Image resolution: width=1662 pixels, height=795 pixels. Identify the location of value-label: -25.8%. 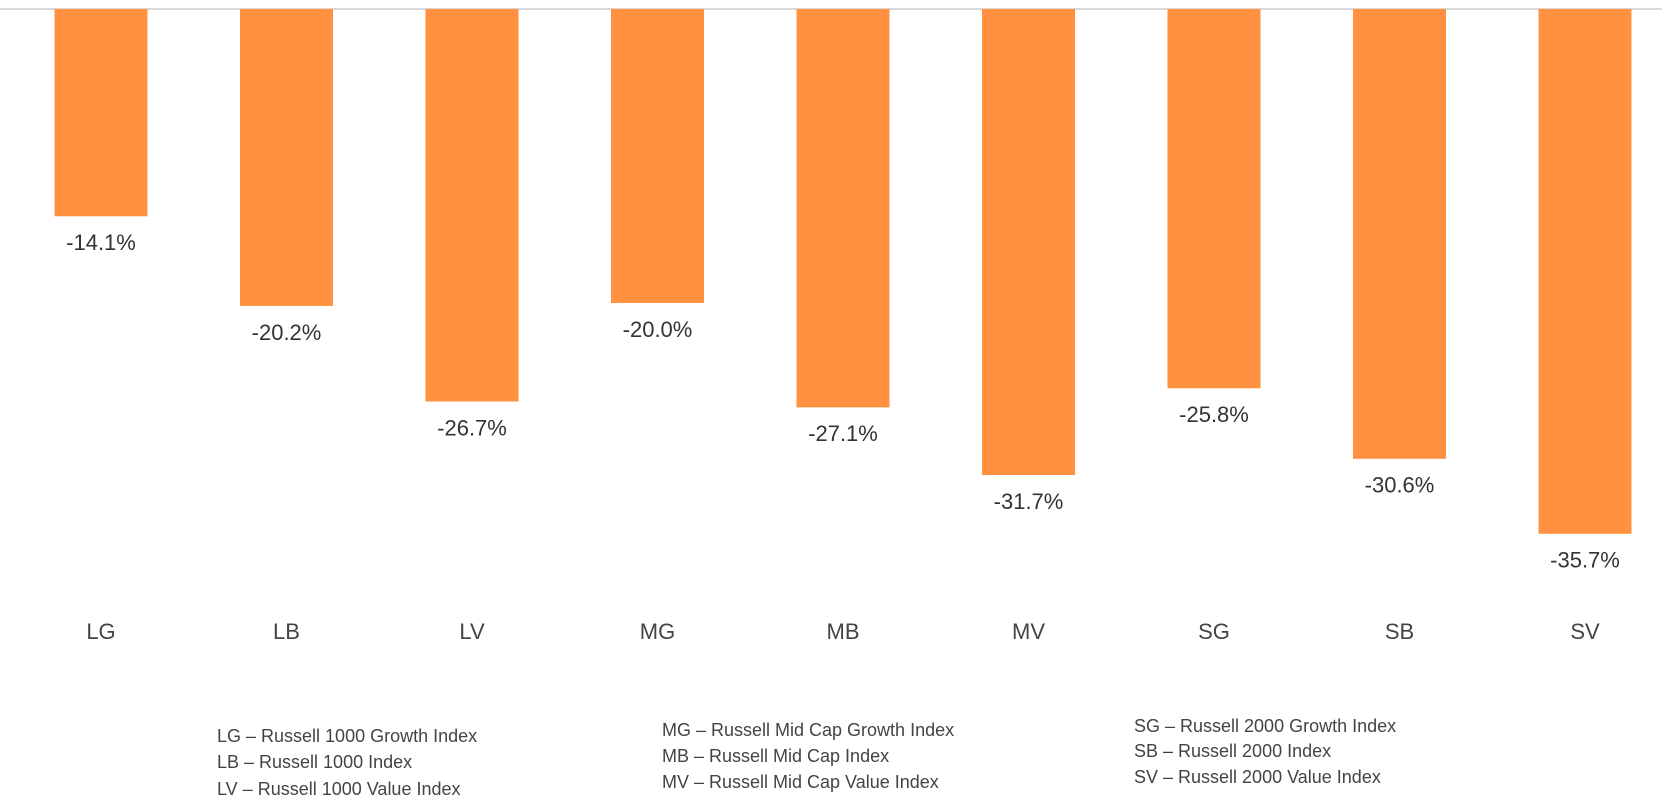
(1214, 414).